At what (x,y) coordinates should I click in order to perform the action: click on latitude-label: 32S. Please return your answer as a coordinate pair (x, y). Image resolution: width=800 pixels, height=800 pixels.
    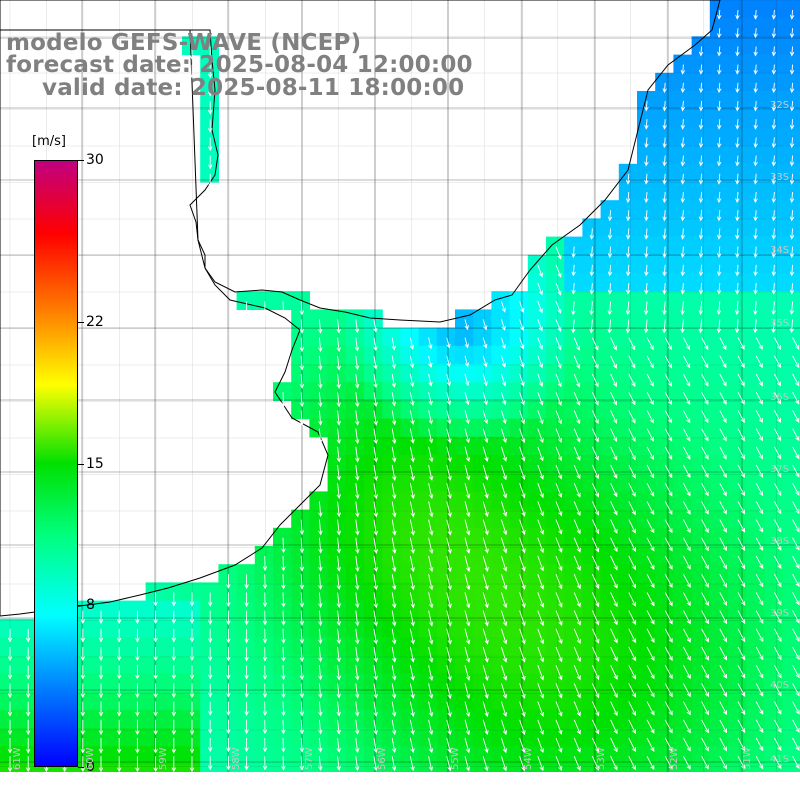
    Looking at the image, I should click on (780, 105).